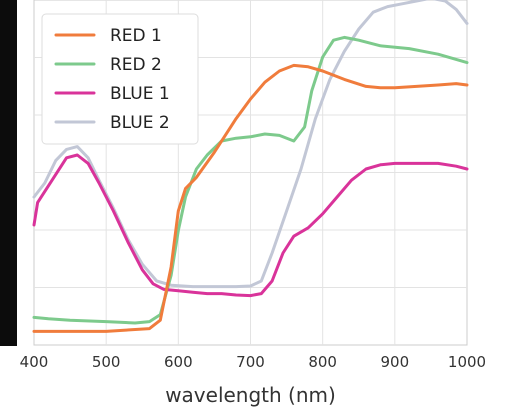  Describe the element at coordinates (178, 362) in the screenshot. I see `x-tick-label: 600` at that location.